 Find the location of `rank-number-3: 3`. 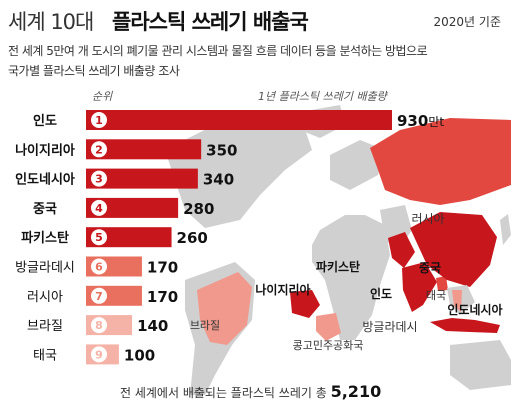

rank-number-3: 3 is located at coordinates (99, 179).